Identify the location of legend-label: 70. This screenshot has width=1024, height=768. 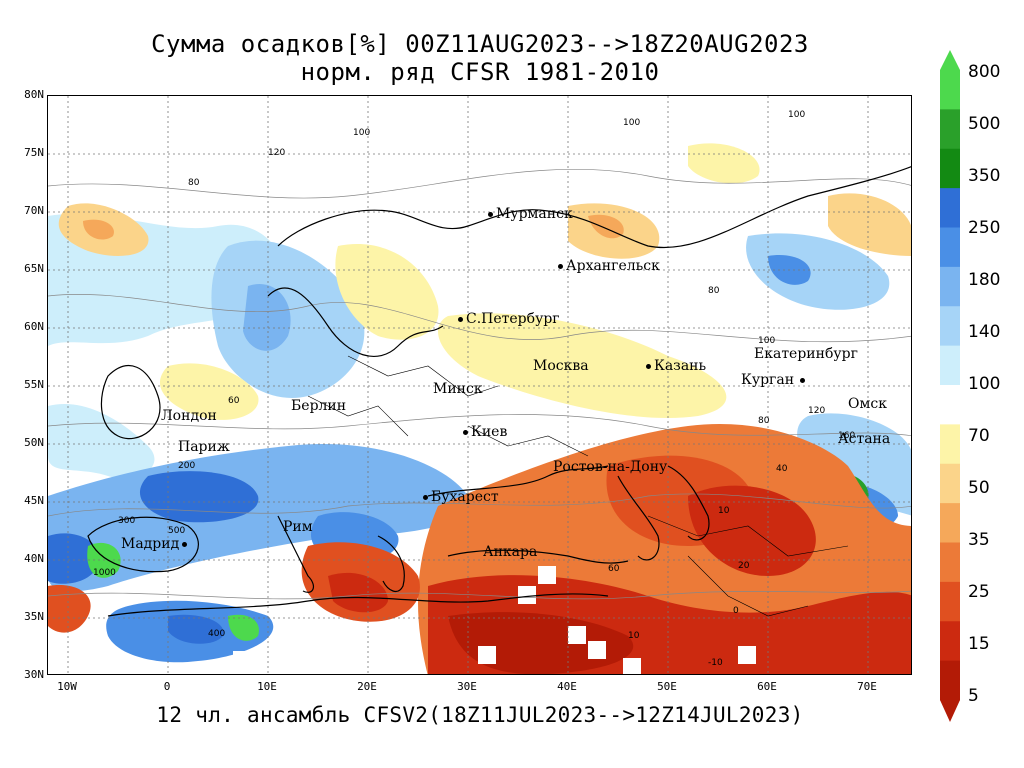
(979, 436).